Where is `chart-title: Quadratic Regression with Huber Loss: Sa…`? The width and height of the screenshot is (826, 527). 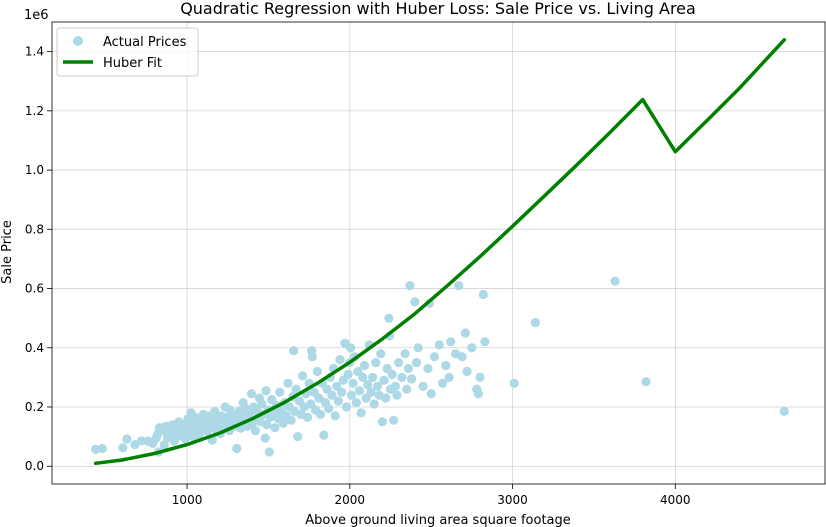 chart-title: Quadratic Regression with Huber Loss: Sa… is located at coordinates (438, 9).